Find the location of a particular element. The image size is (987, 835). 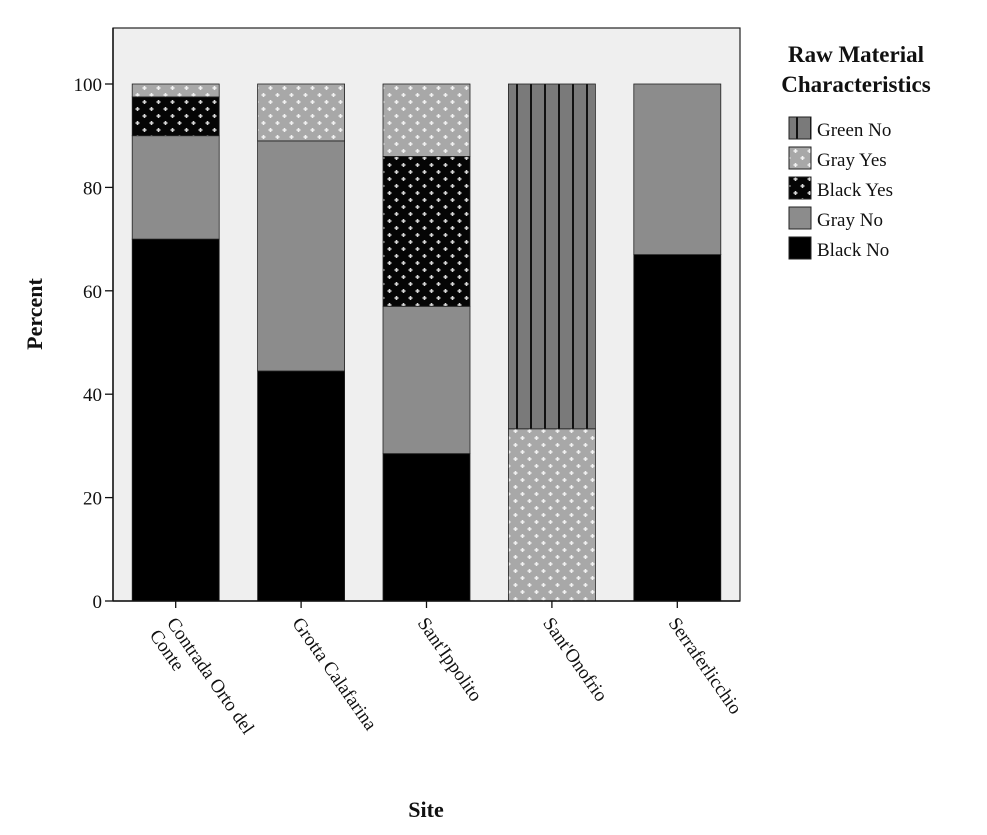

x-axis-title: Site is located at coordinates (426, 809).